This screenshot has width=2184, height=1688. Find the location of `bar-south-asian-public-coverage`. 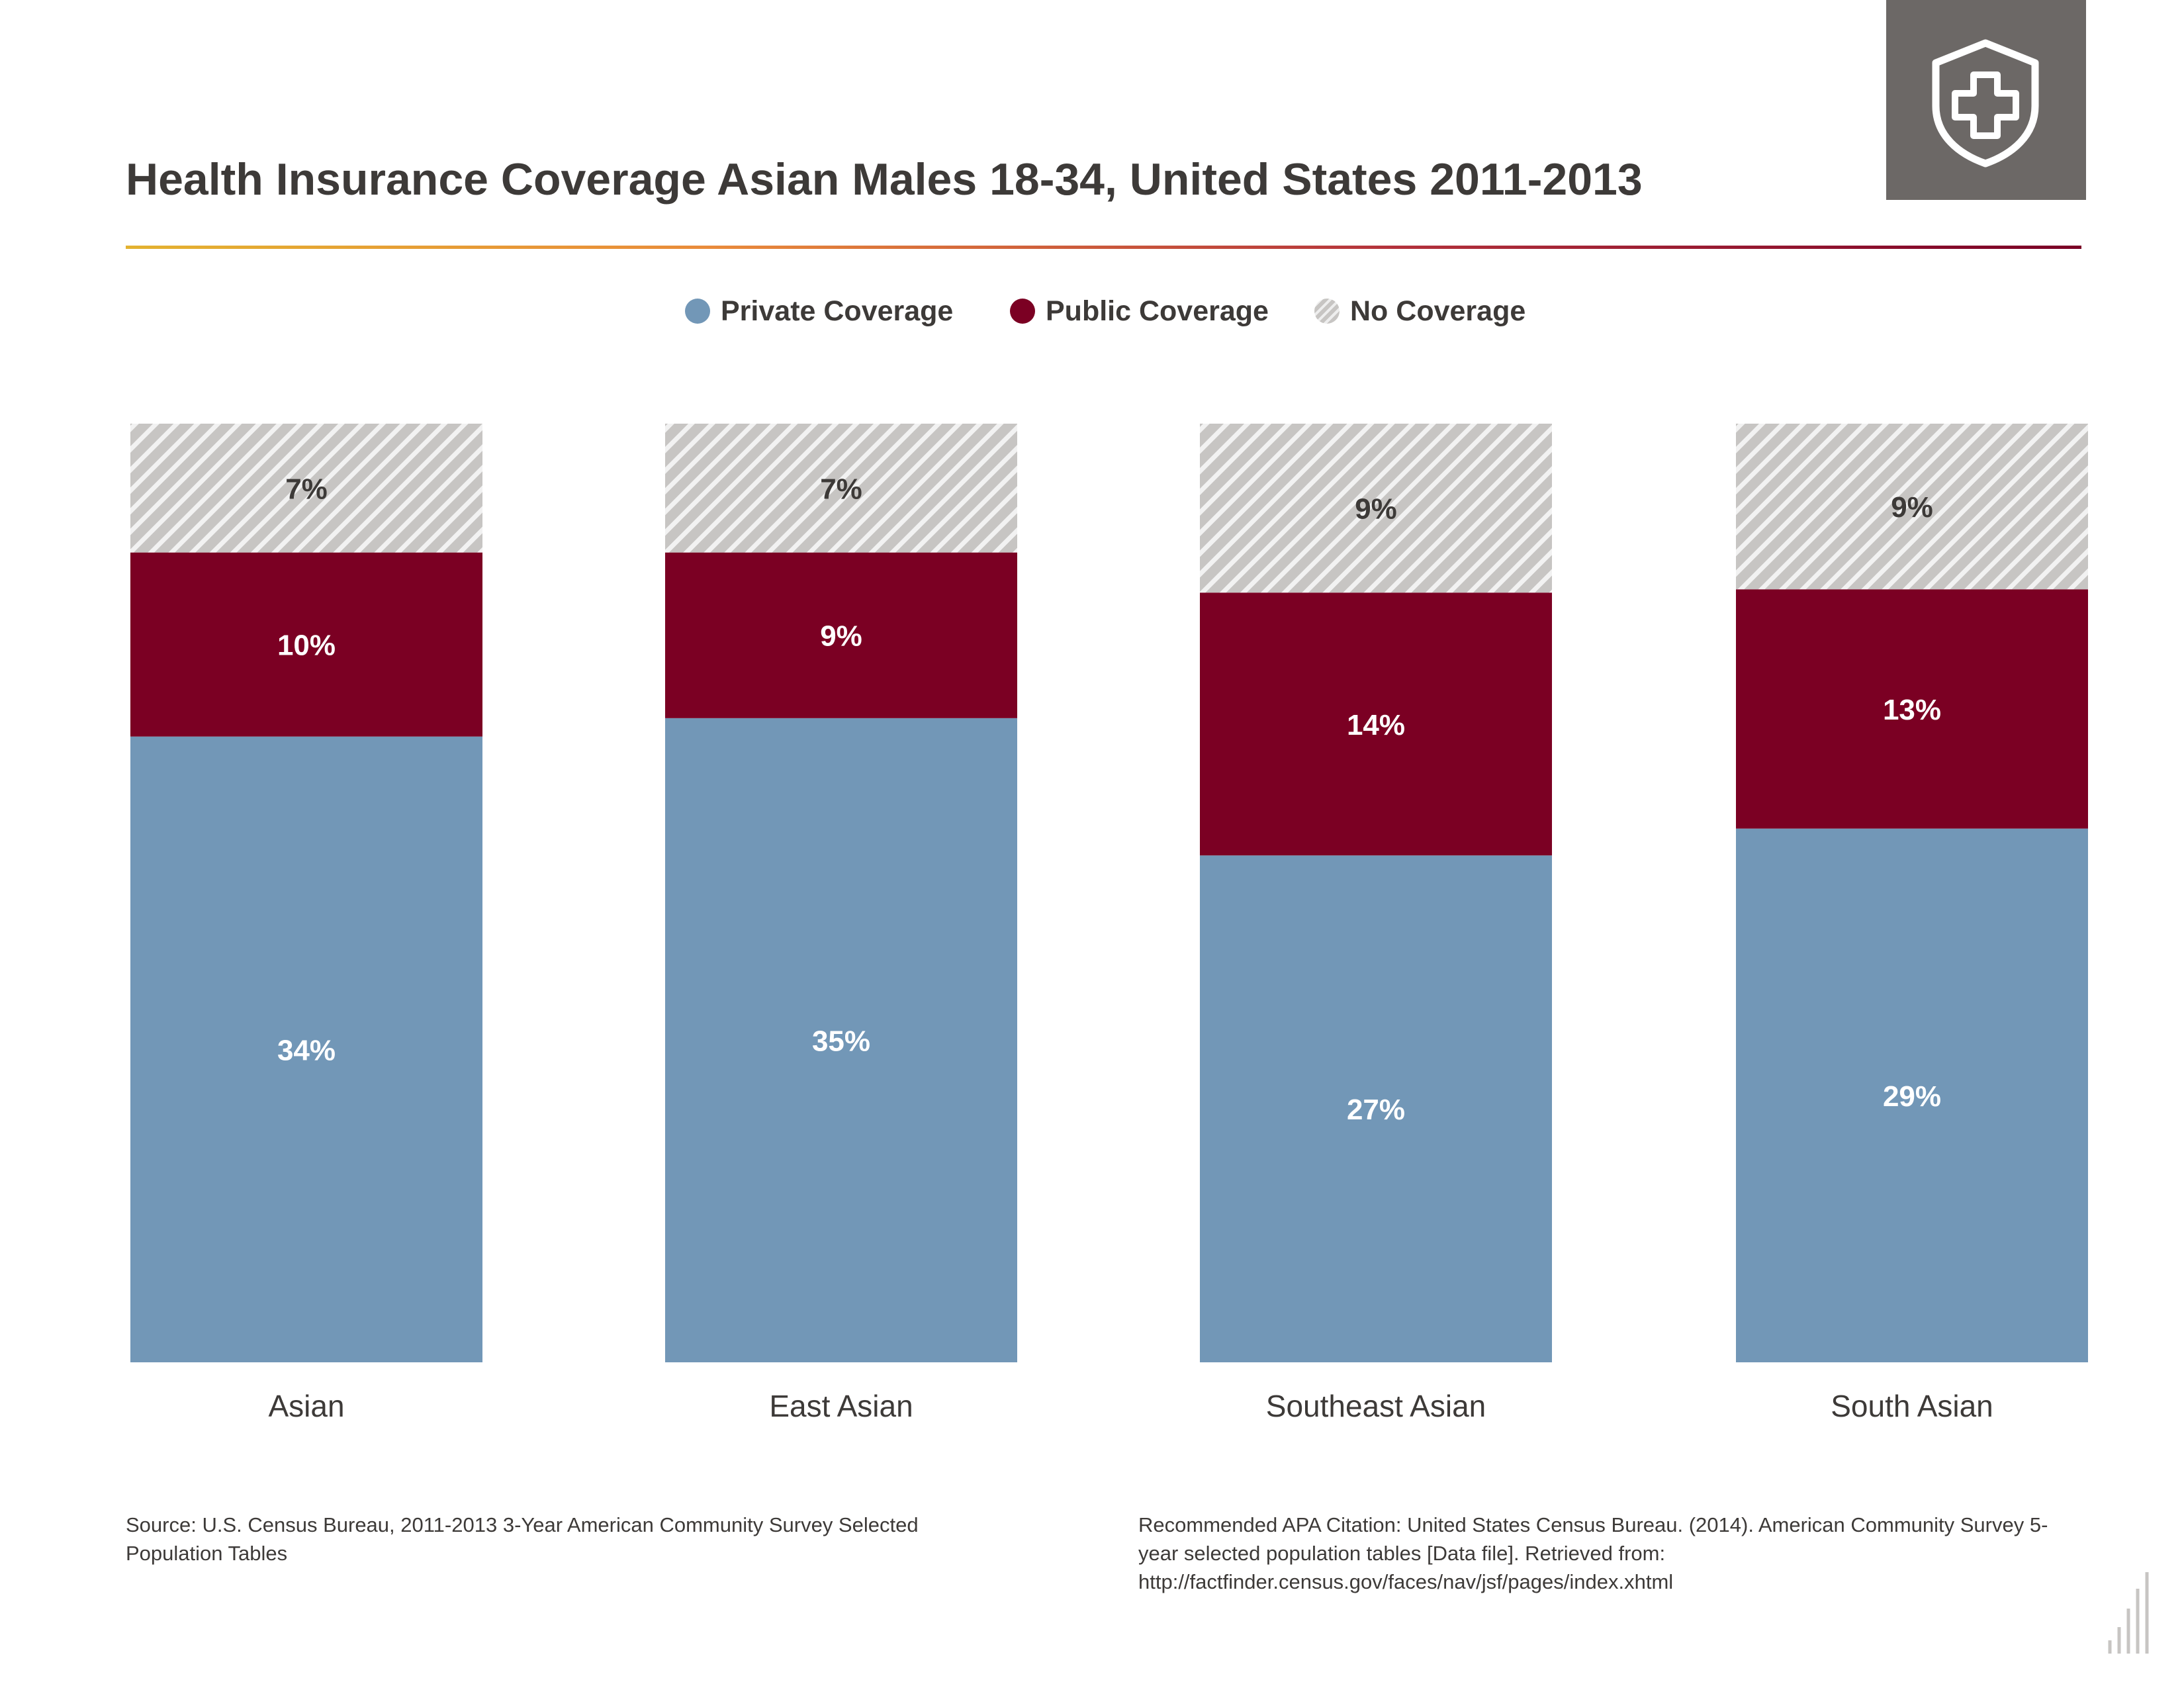

bar-south-asian-public-coverage is located at coordinates (1912, 709).